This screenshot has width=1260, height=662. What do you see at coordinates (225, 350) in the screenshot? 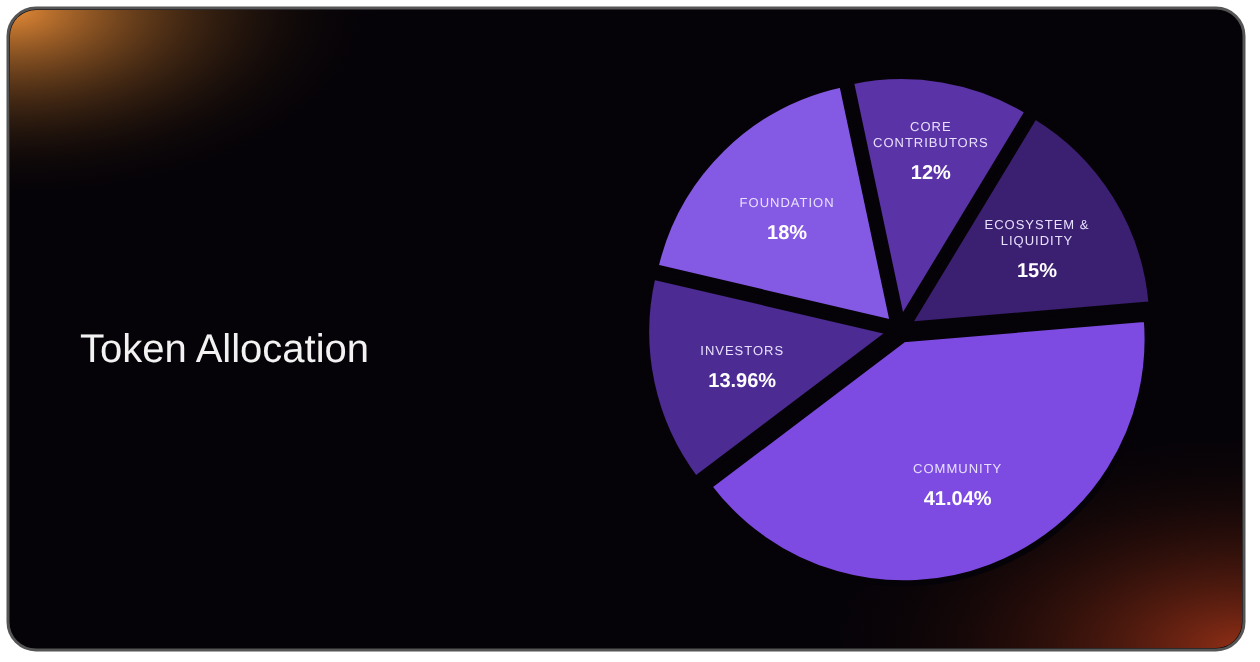
I see `text: Token Allocation` at bounding box center [225, 350].